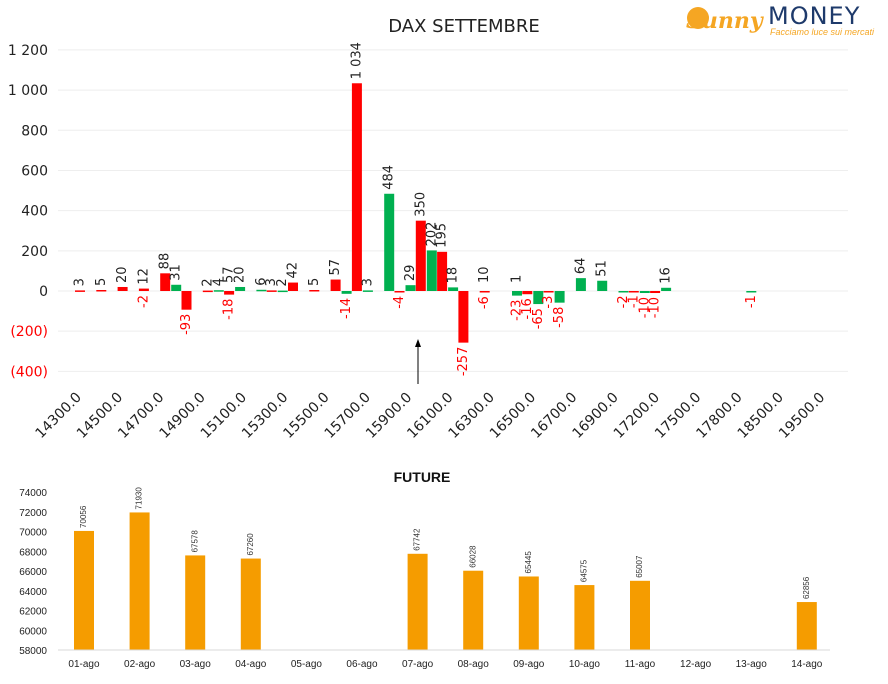  What do you see at coordinates (559, 317) in the screenshot?
I see `chart1-data-label: -58` at bounding box center [559, 317].